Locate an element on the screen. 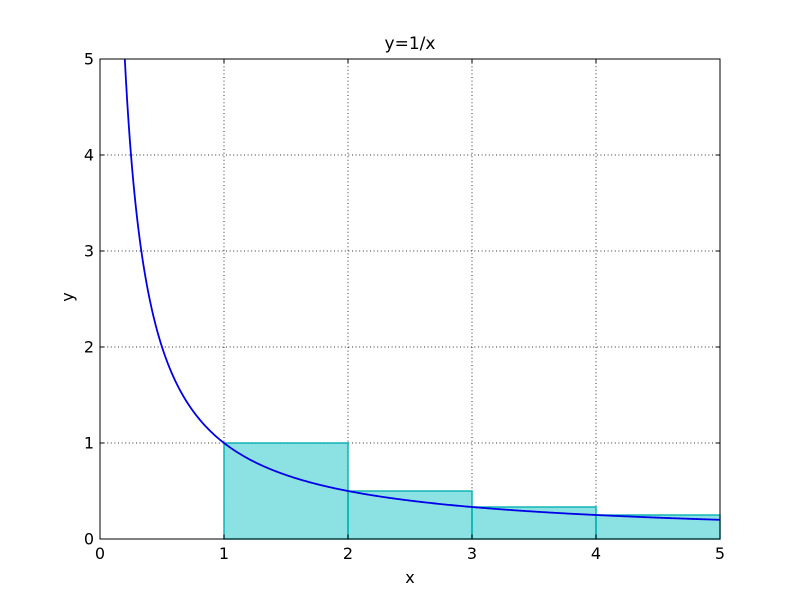  x-axis-label: x is located at coordinates (409, 577).